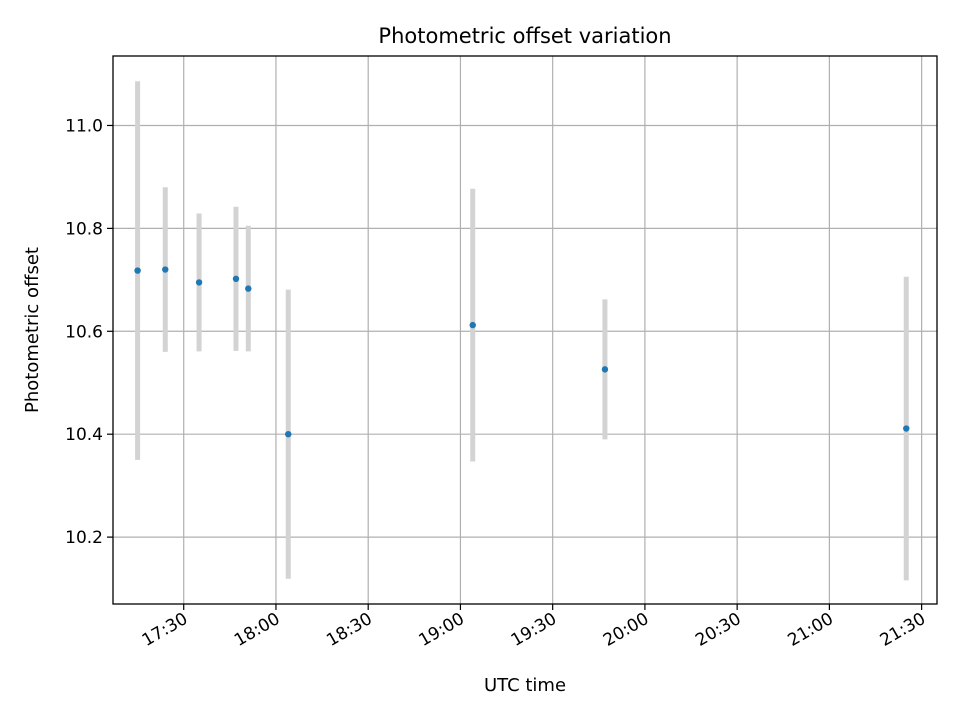 Image resolution: width=960 pixels, height=720 pixels. What do you see at coordinates (349, 630) in the screenshot?
I see `x-tick-label: 18:30` at bounding box center [349, 630].